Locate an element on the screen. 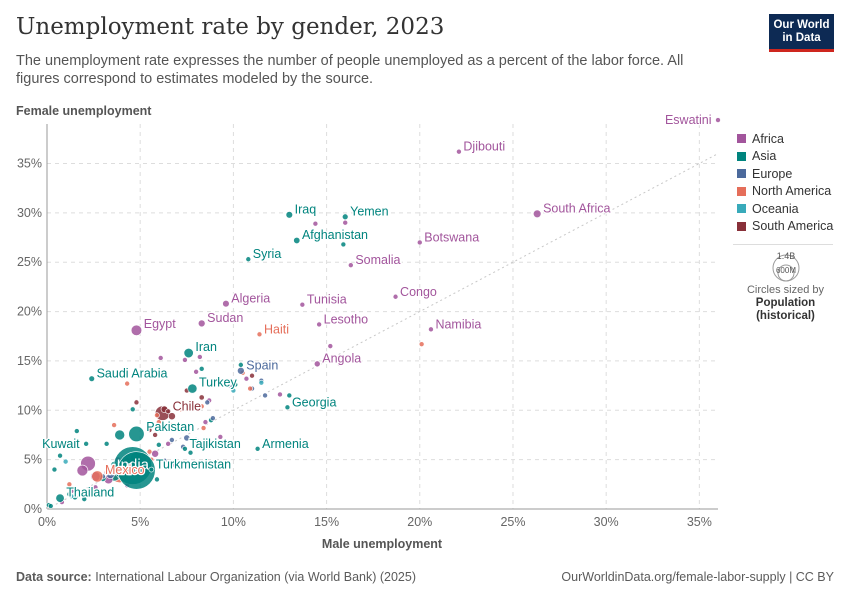 The width and height of the screenshot is (850, 600). bubble-djibouti is located at coordinates (459, 151).